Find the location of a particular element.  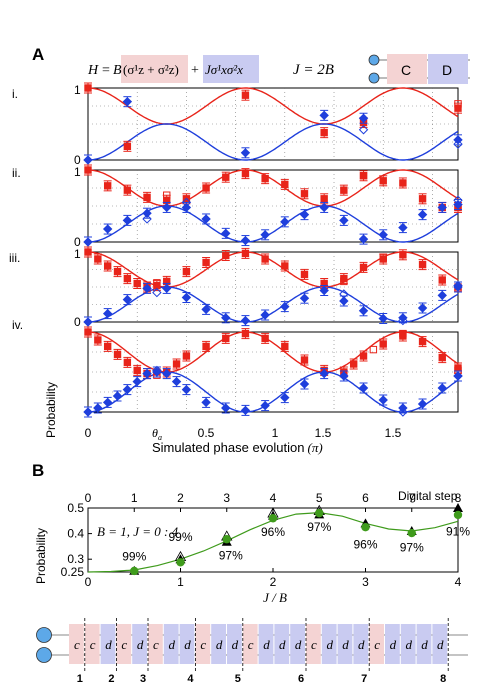

b-xtick: 0 is located at coordinates (88, 582).